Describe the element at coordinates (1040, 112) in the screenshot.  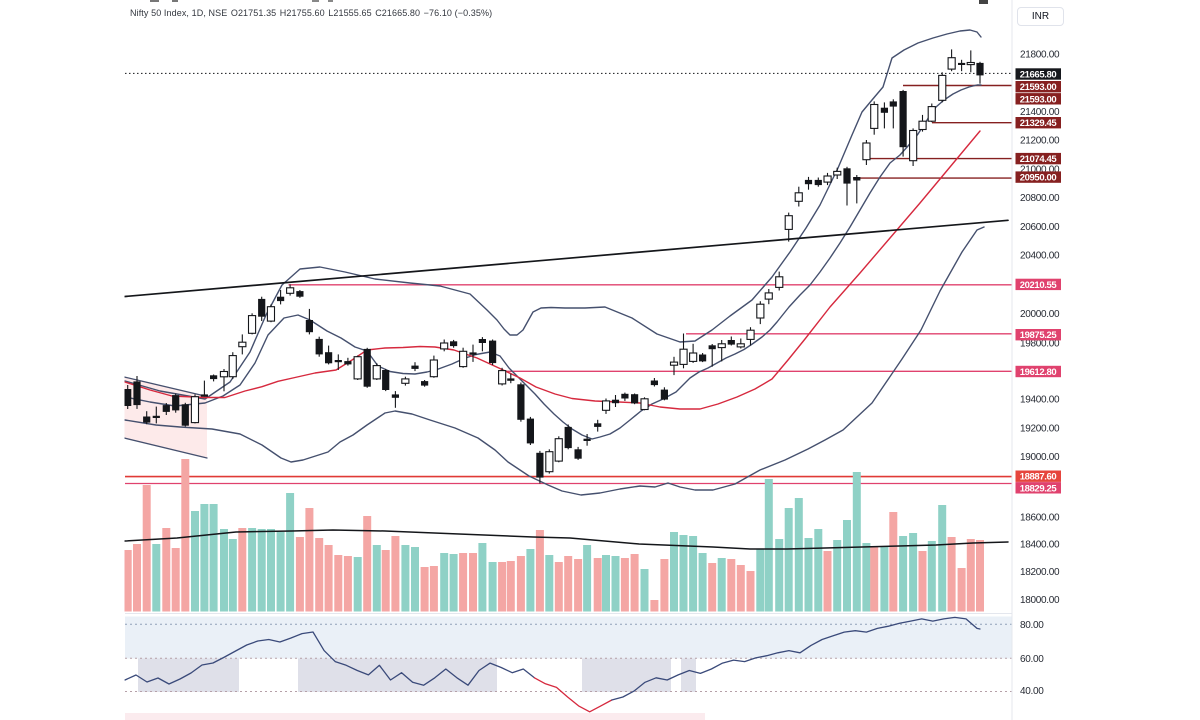
I see `svg-text: 21400.00` at that location.